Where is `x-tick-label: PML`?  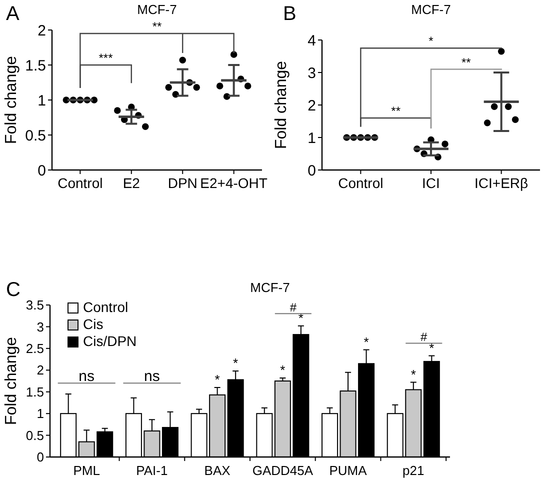
x-tick-label: PML is located at coordinates (86, 470).